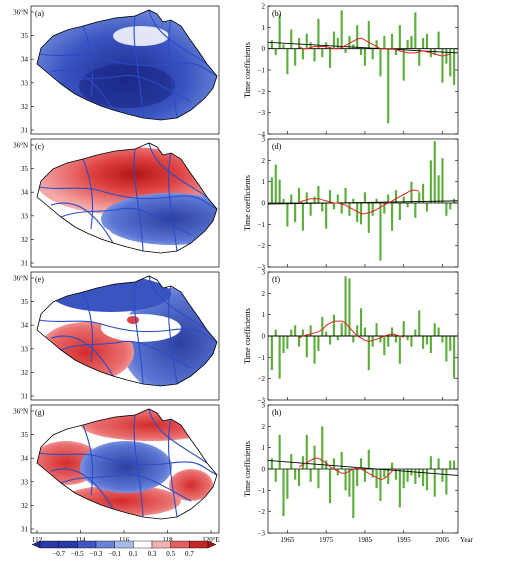 The width and height of the screenshot is (508, 564). Describe the element at coordinates (262, 379) in the screenshot. I see `y-tick-label: −2` at that location.